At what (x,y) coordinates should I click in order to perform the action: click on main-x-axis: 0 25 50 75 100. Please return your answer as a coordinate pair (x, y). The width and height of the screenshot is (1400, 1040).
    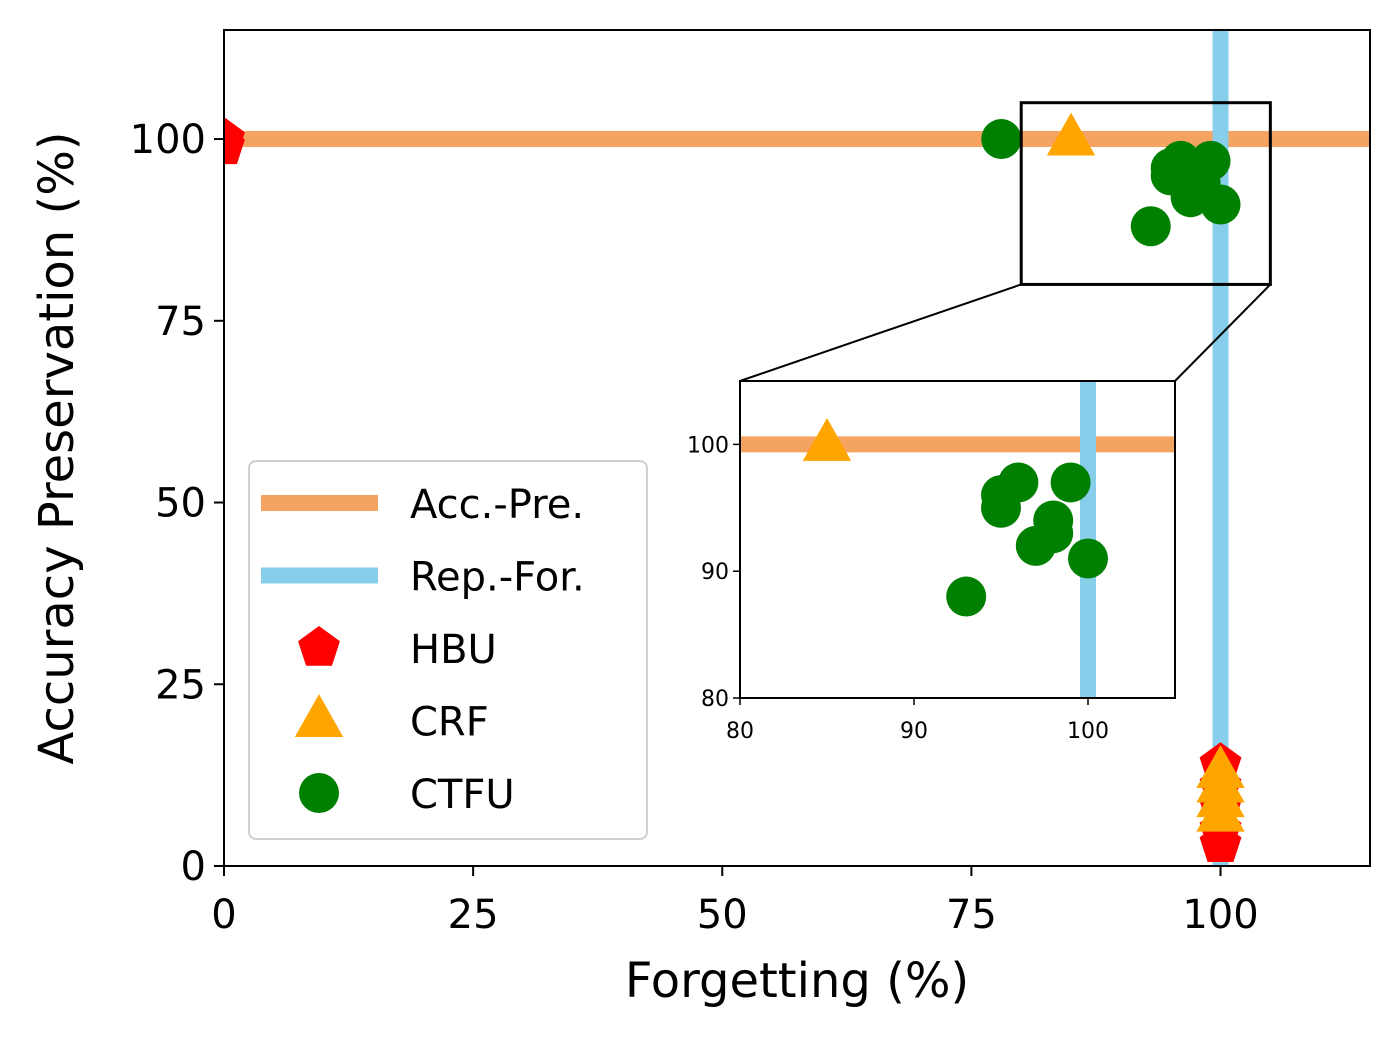
    Looking at the image, I should click on (735, 902).